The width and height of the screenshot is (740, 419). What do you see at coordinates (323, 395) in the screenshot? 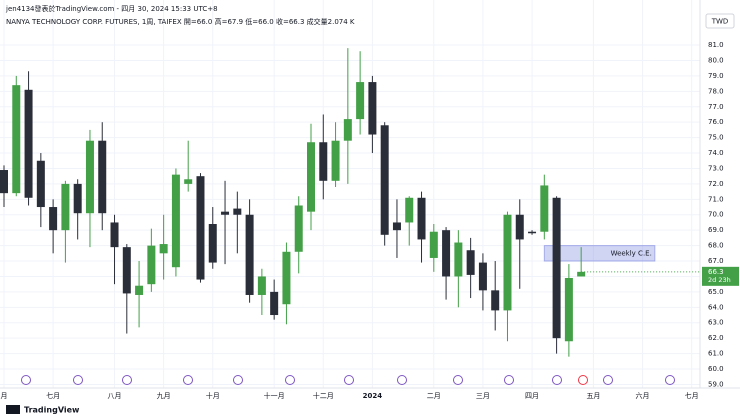
I see `x-tick-label: 十二月` at bounding box center [323, 395].